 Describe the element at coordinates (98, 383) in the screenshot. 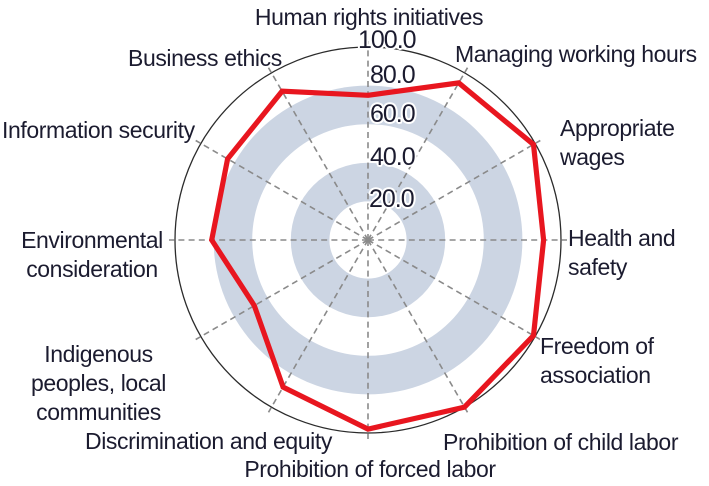

I see `axis-label-indigenous-peoples-local-communities: Indigenous peoples, local communities` at that location.